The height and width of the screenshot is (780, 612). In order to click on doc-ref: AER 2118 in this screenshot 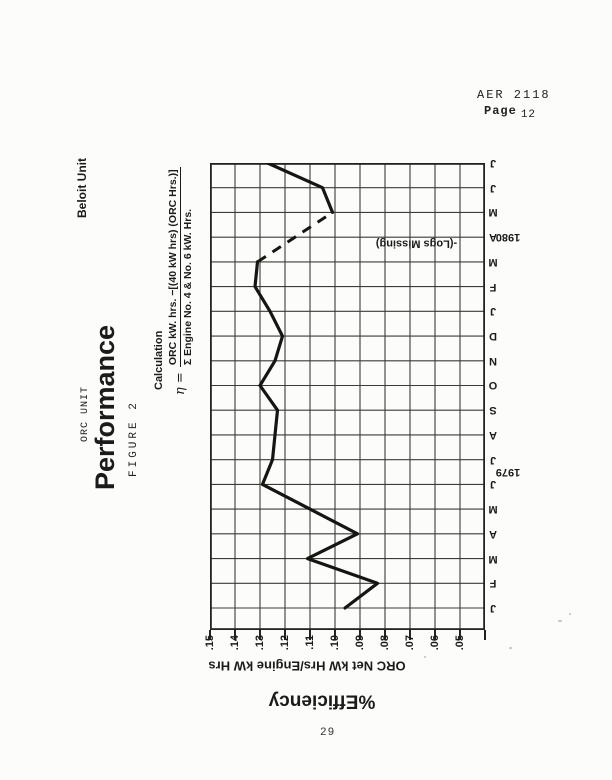, I will do `click(514, 95)`.